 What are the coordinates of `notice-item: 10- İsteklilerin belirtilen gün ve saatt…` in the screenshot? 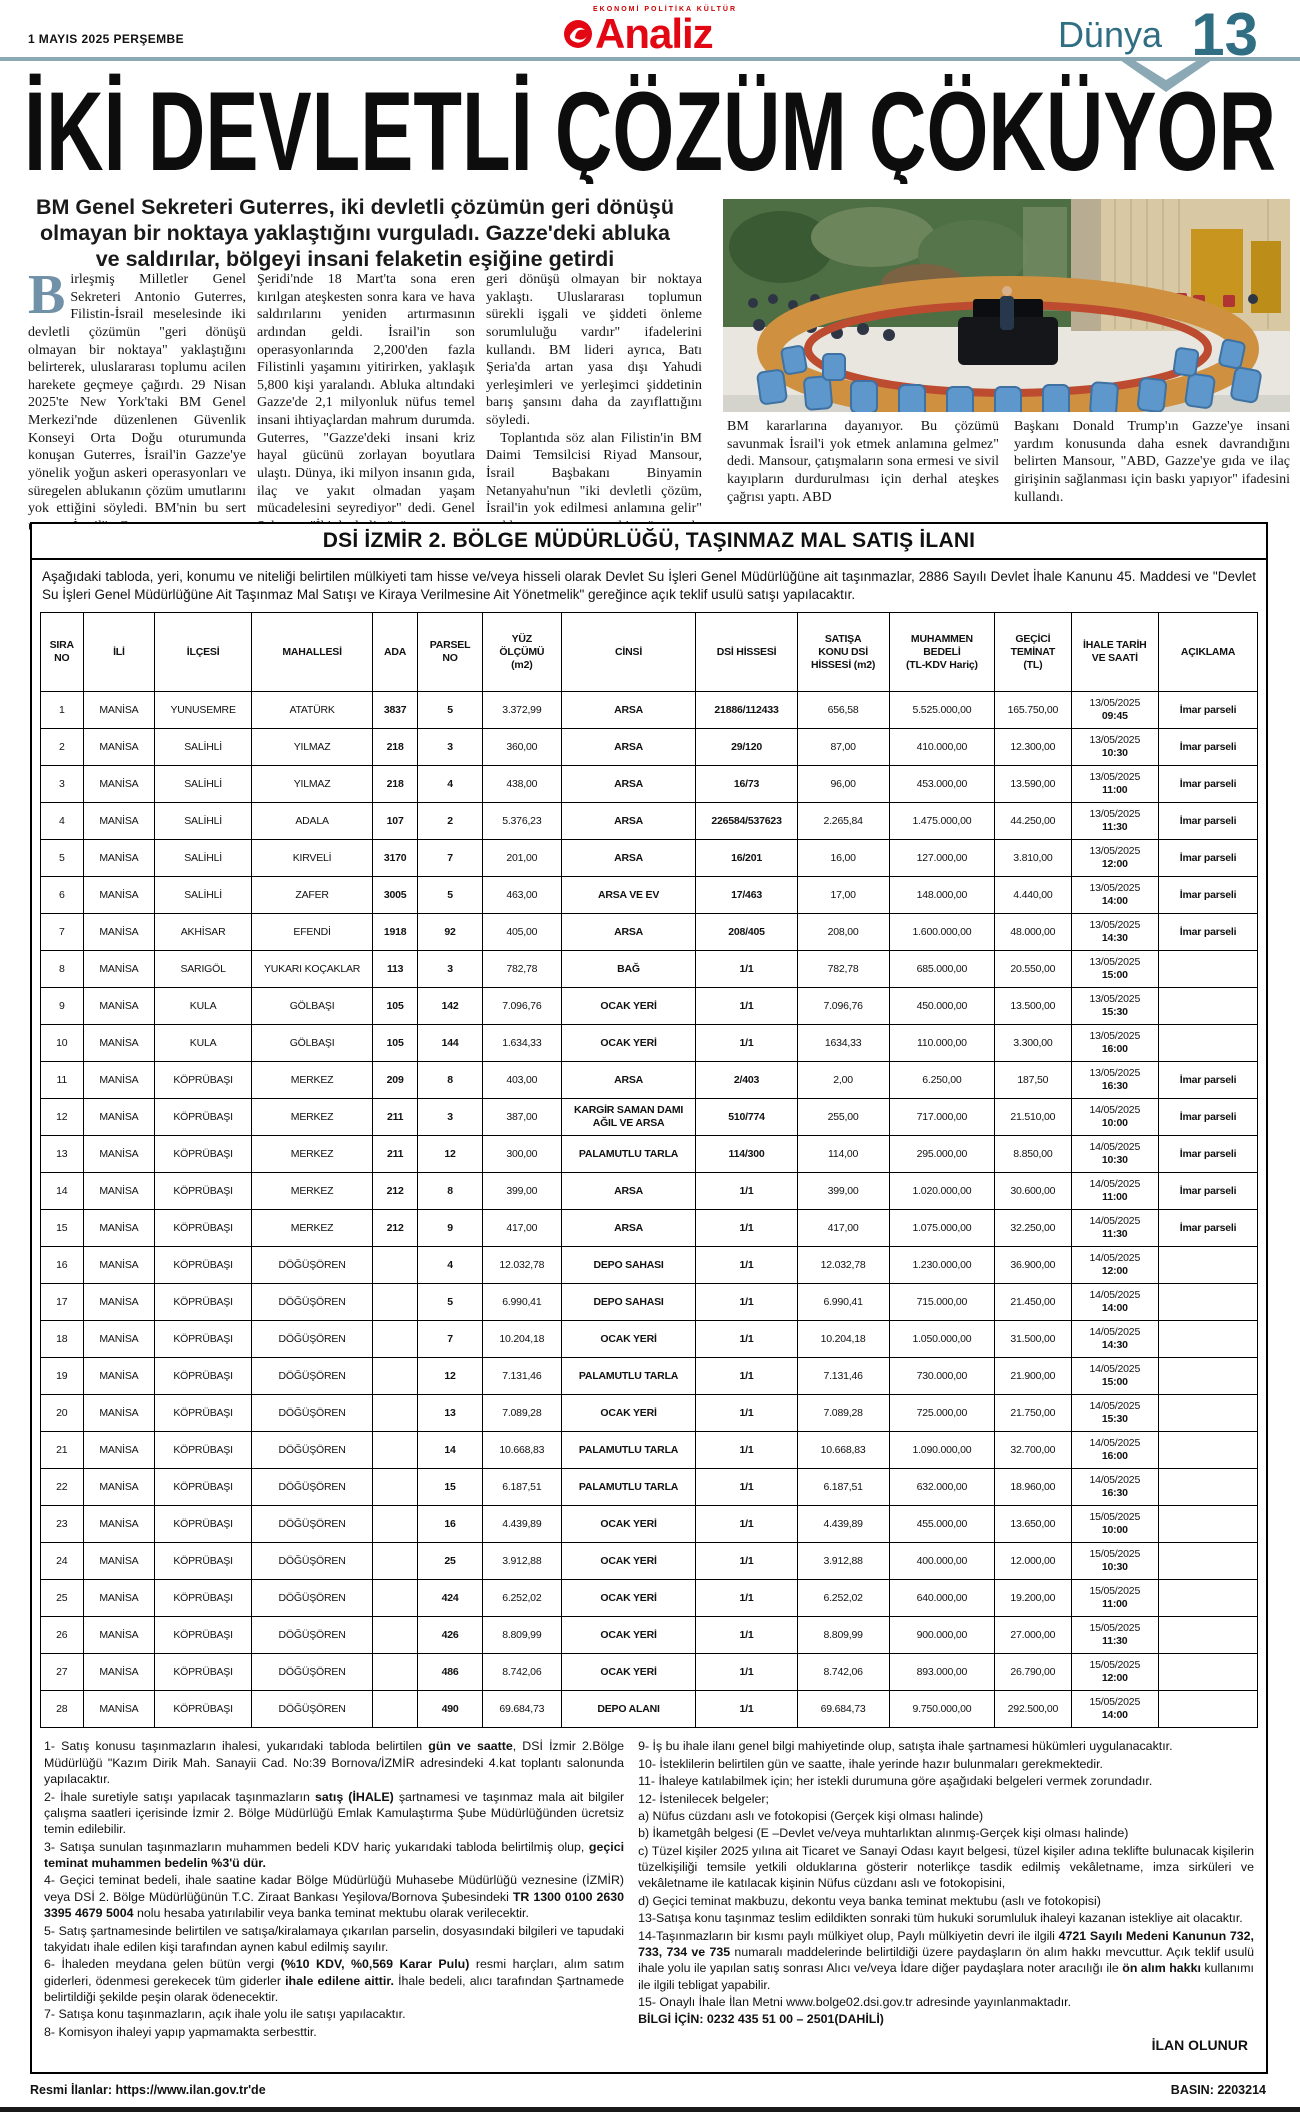 It's located at (870, 1763).